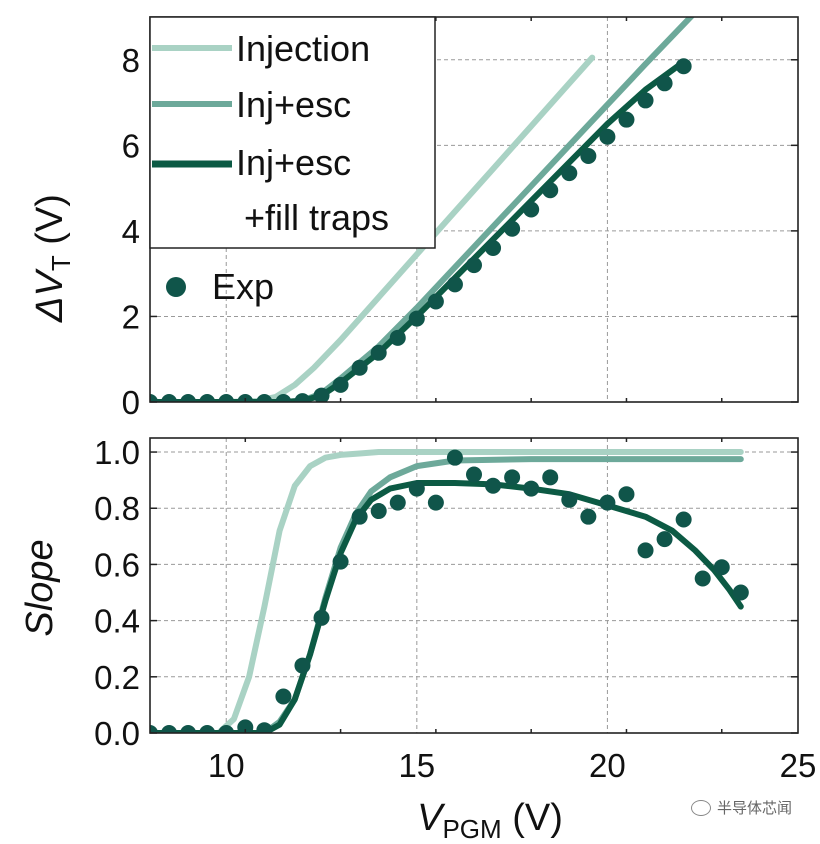 The image size is (820, 844). What do you see at coordinates (117, 564) in the screenshot?
I see `bottom-y-tick-label: 0.6` at bounding box center [117, 564].